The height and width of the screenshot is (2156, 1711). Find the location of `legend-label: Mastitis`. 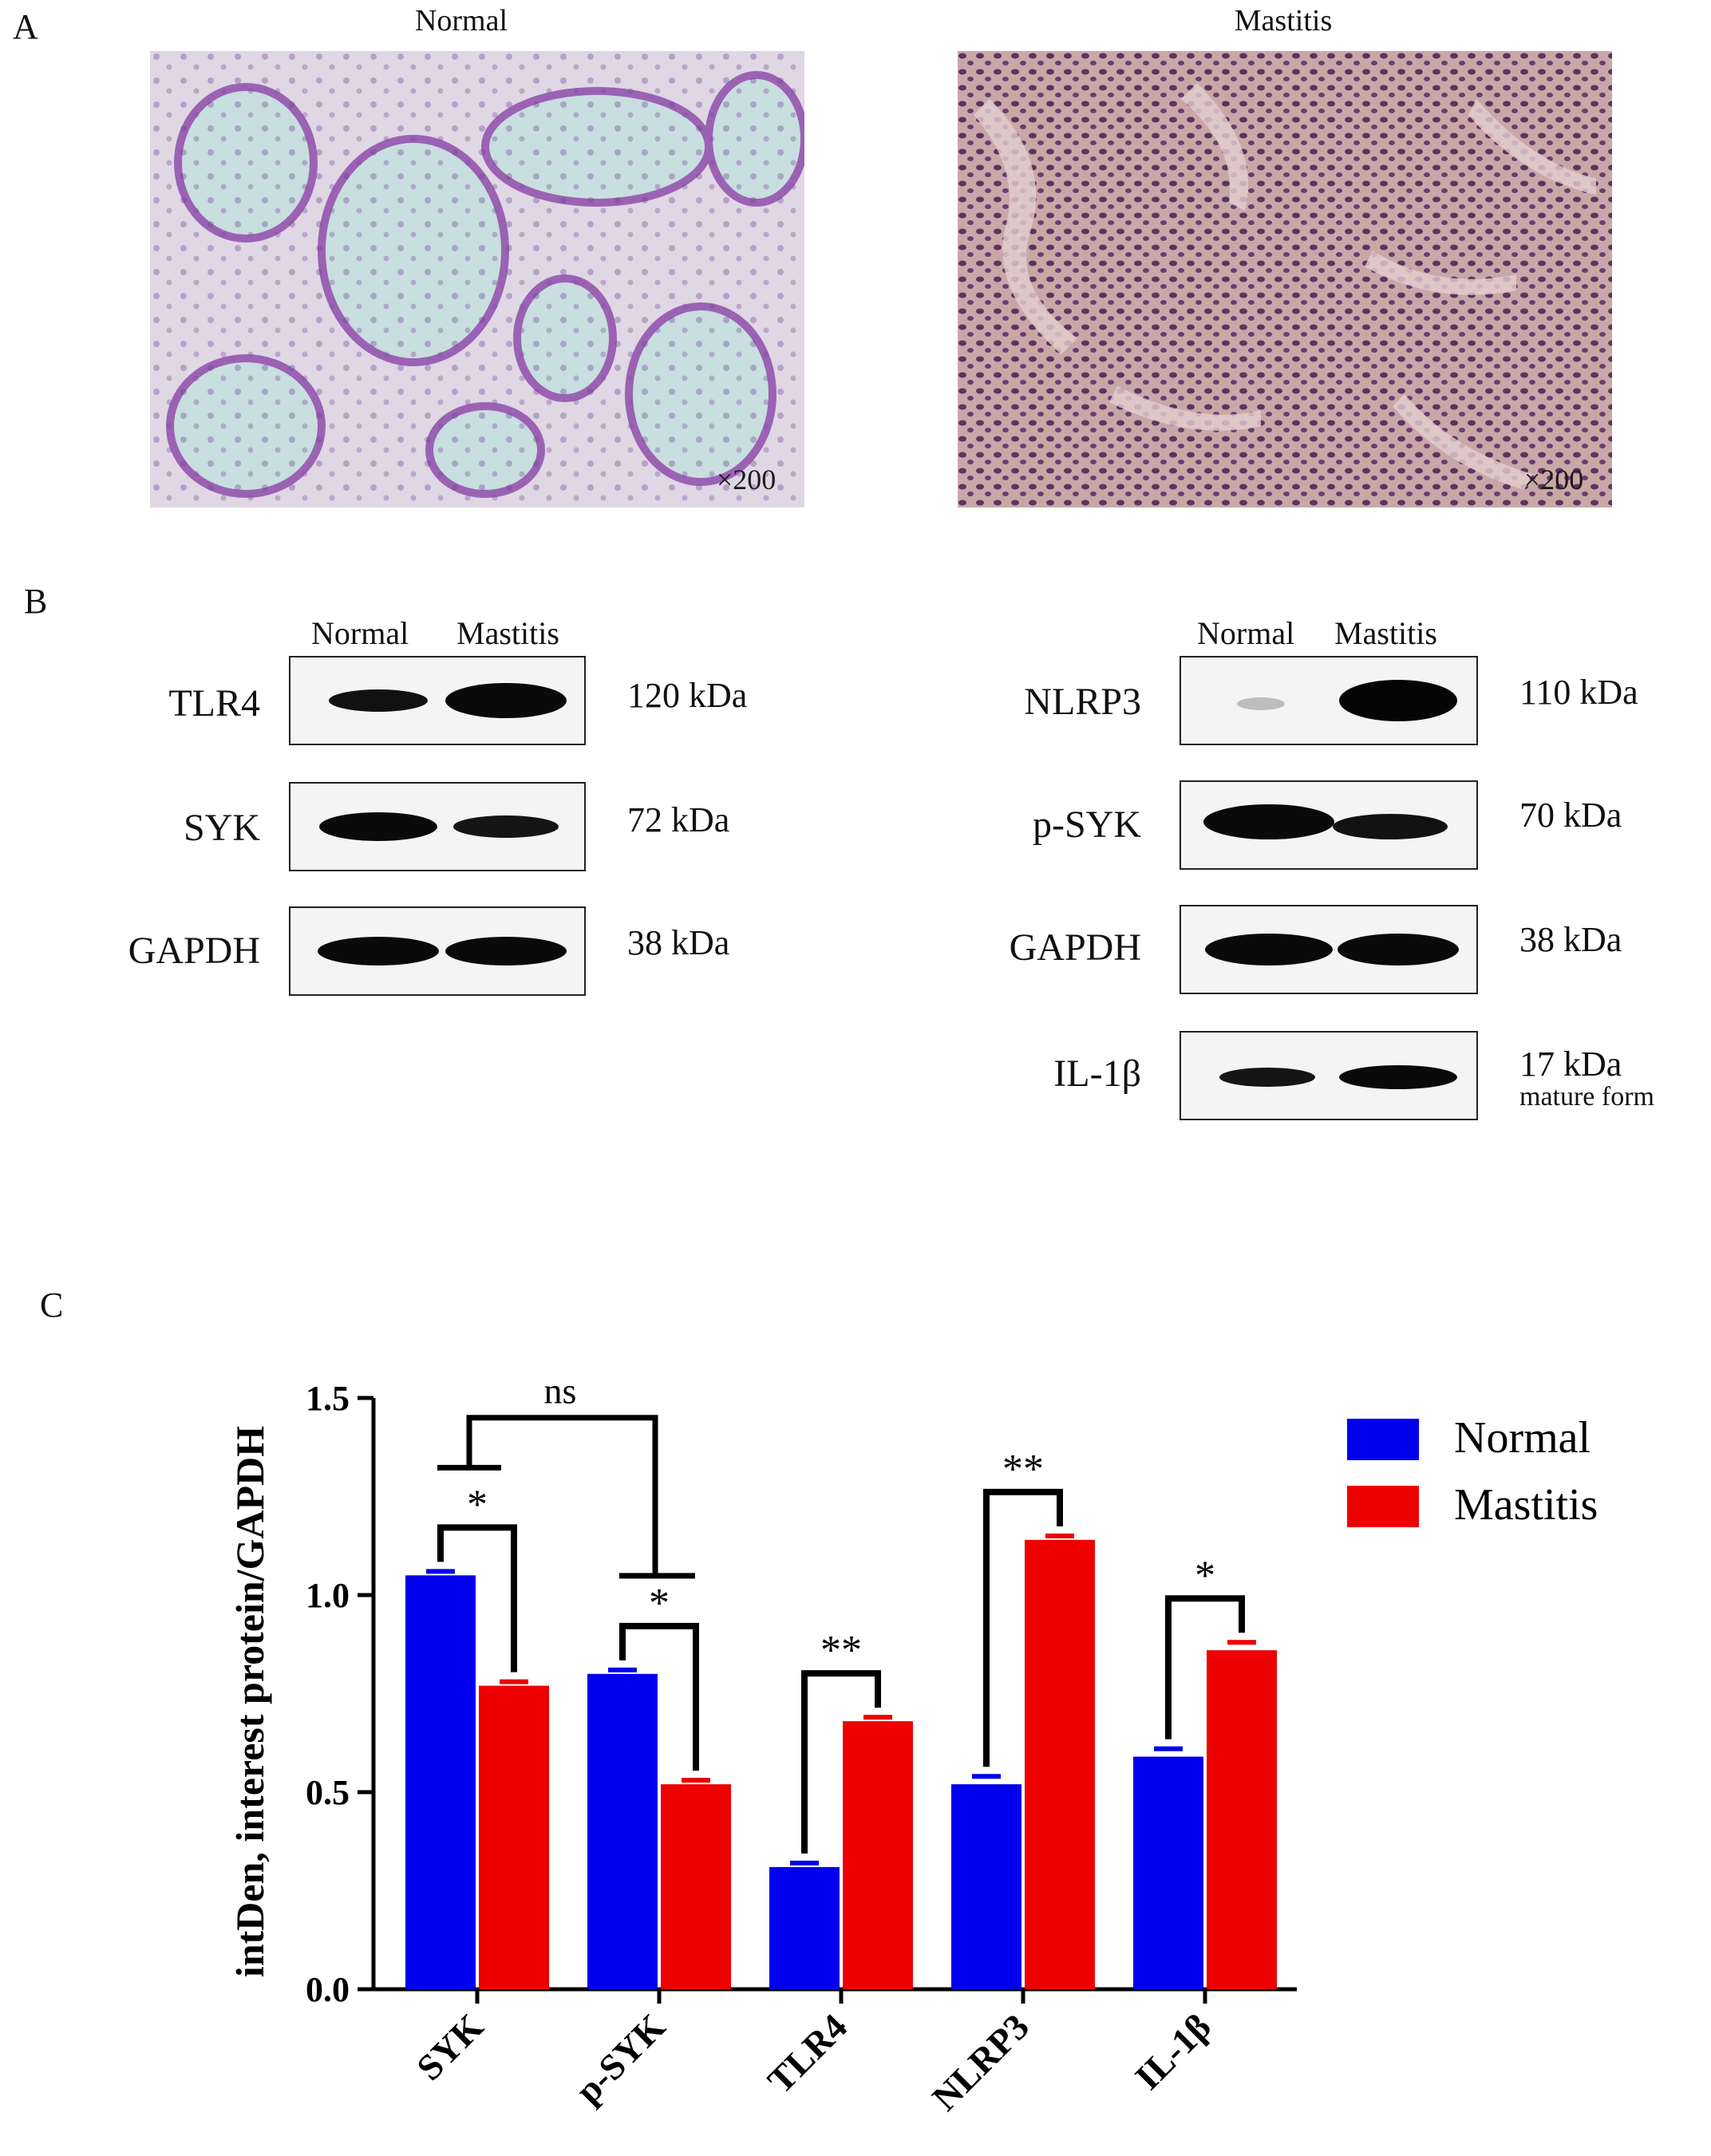

legend-label: Mastitis is located at coordinates (1526, 1505).